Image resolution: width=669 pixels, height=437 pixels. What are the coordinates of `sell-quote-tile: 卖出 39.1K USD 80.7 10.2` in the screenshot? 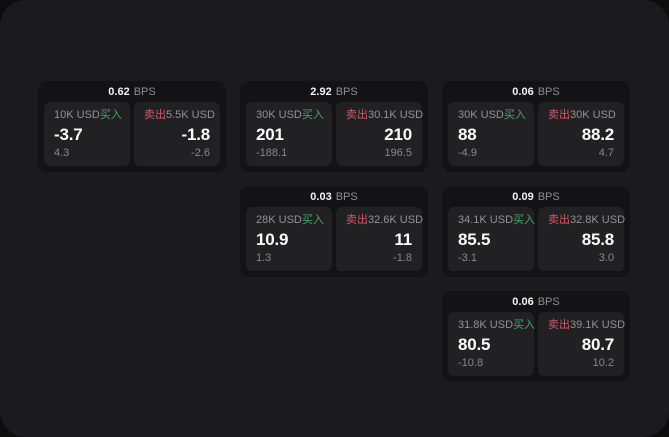 It's located at (581, 344).